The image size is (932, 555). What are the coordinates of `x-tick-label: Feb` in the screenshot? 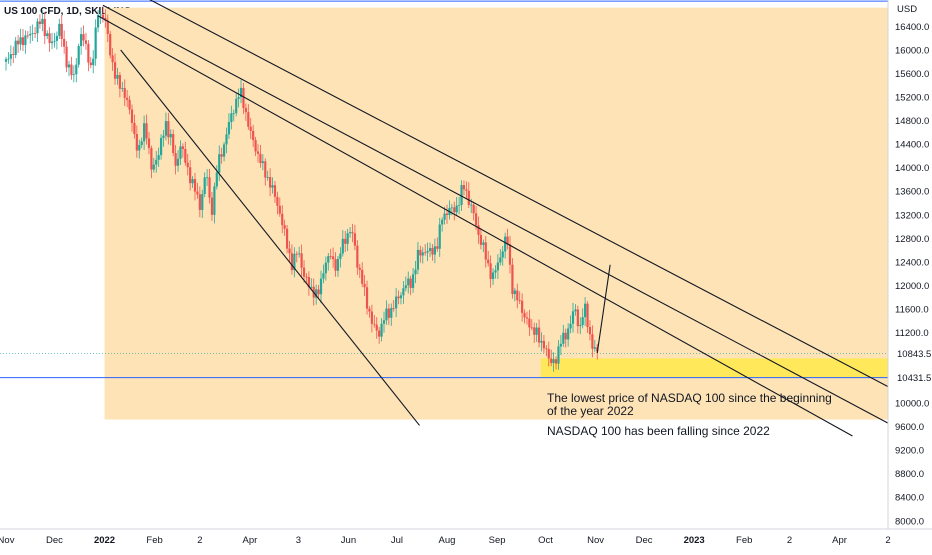 It's located at (744, 540).